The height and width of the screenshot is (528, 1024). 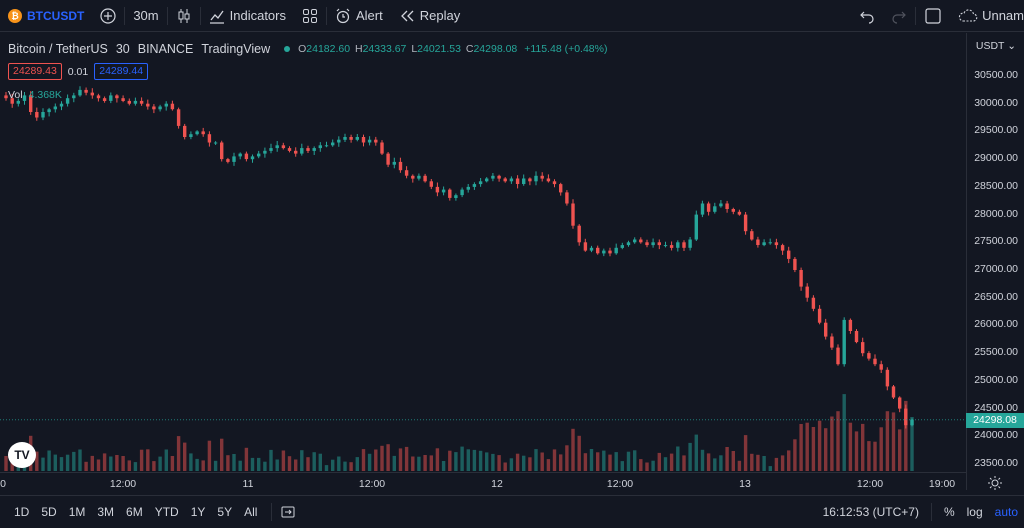 I want to click on legend-interval: 30, so click(x=122, y=49).